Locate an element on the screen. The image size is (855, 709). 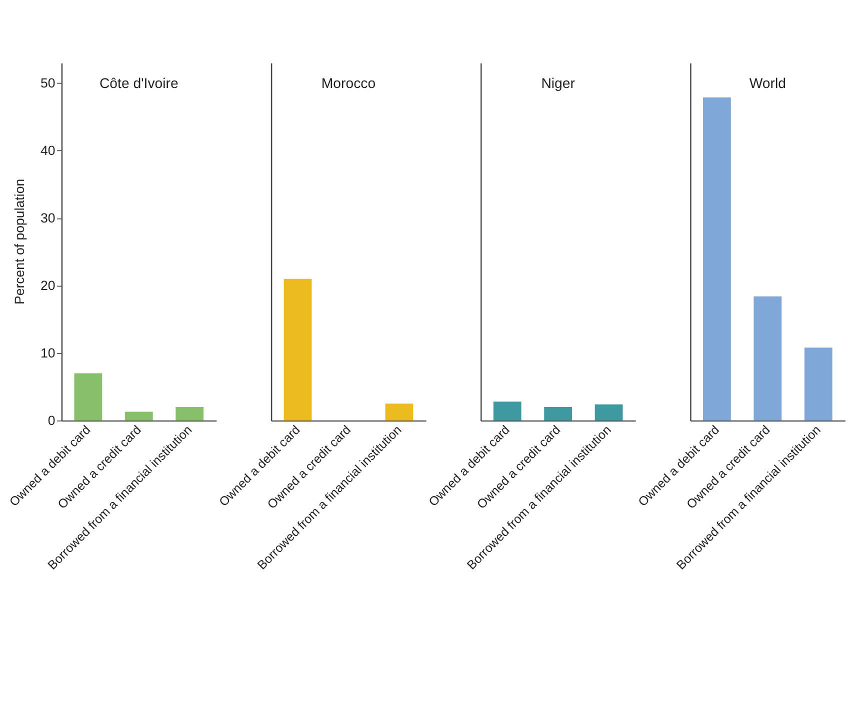
y-axis-title: Percent of population is located at coordinates (20, 241).